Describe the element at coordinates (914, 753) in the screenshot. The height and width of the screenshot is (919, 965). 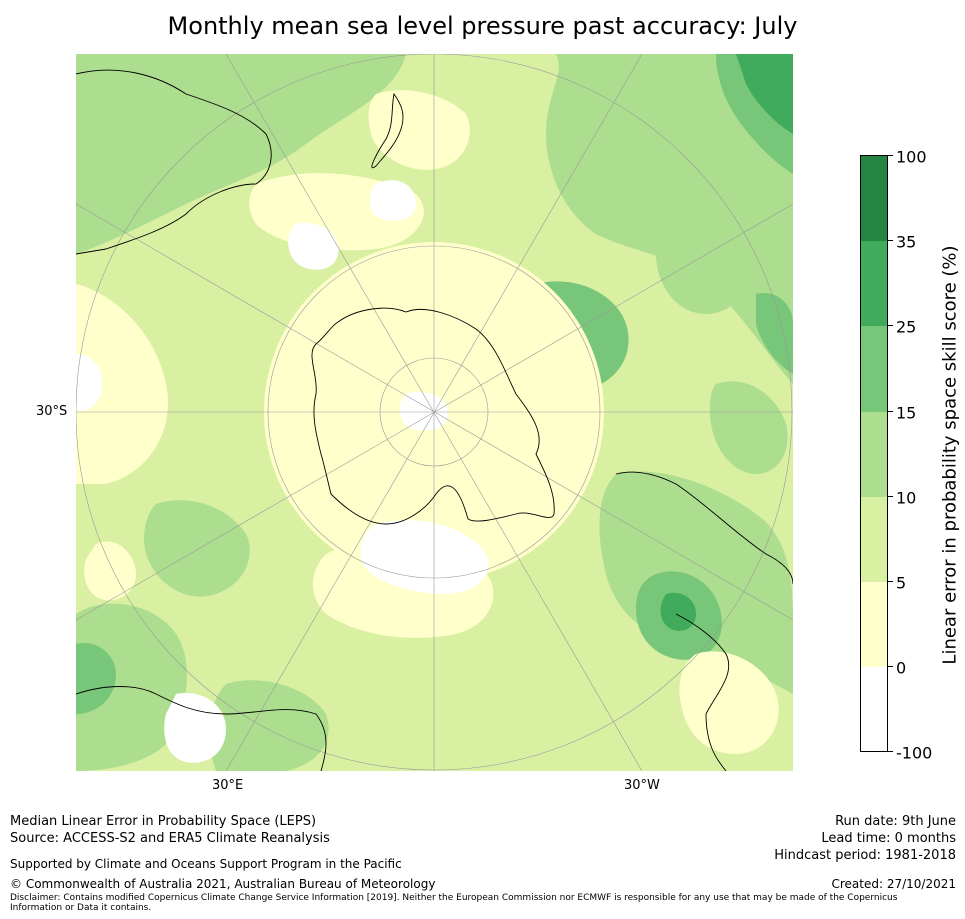
I see `colorbar-label: -100` at that location.